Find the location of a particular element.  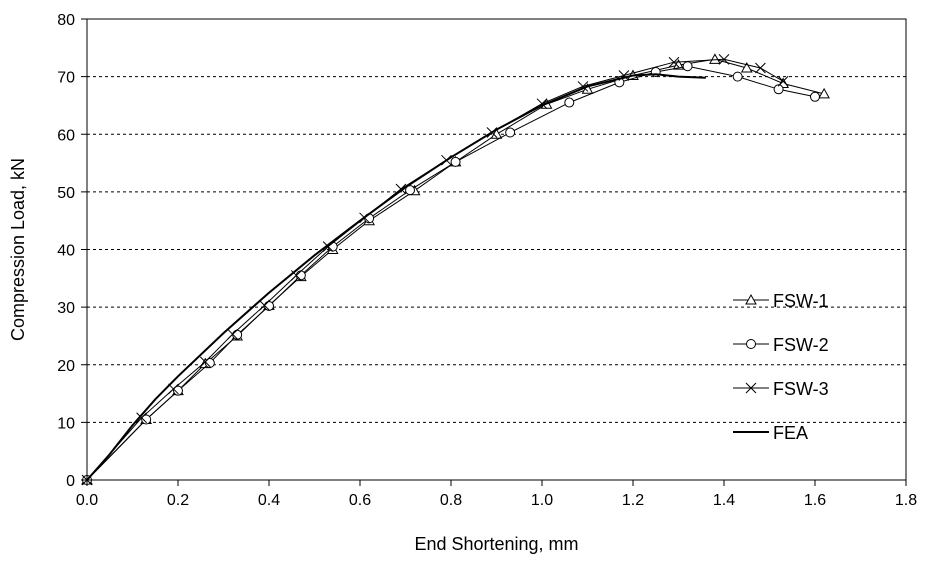

x-tick-label: 1.8 is located at coordinates (906, 500).